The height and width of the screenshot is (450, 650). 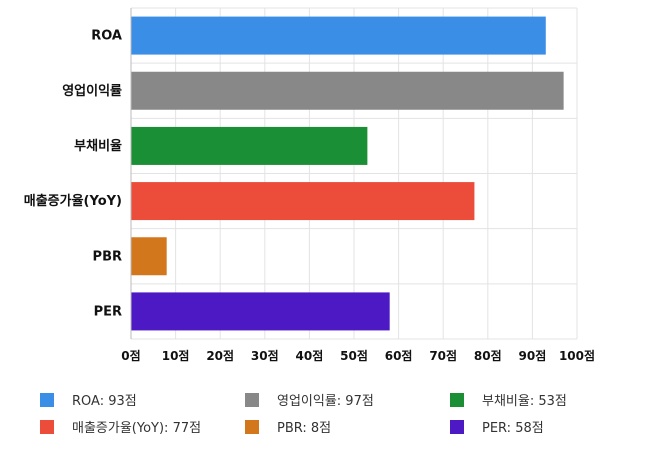 I want to click on legend-item-roa: ROA: 93점, so click(x=88, y=399).